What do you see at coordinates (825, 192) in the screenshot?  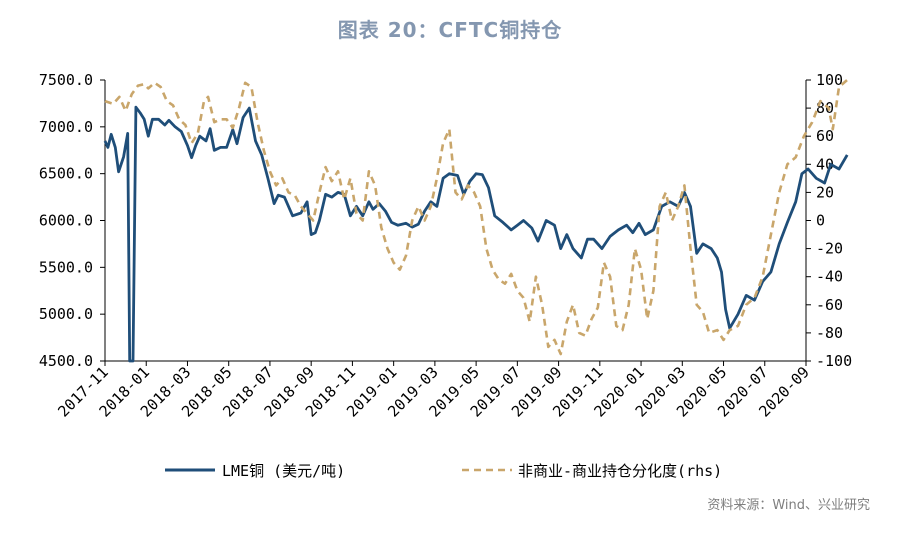 I see `y-right-tick-label: 20` at bounding box center [825, 192].